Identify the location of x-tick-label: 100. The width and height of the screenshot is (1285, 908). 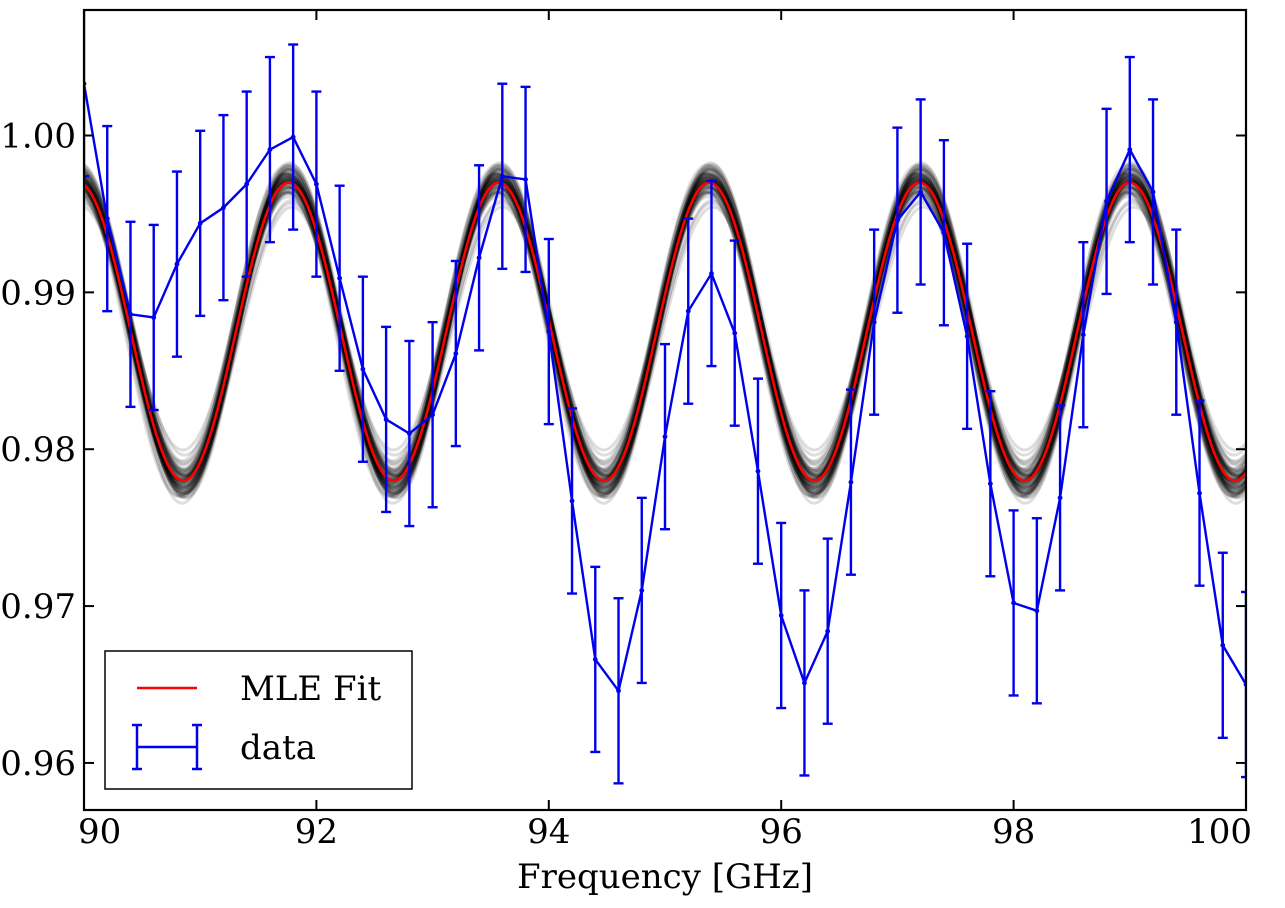
(1219, 832).